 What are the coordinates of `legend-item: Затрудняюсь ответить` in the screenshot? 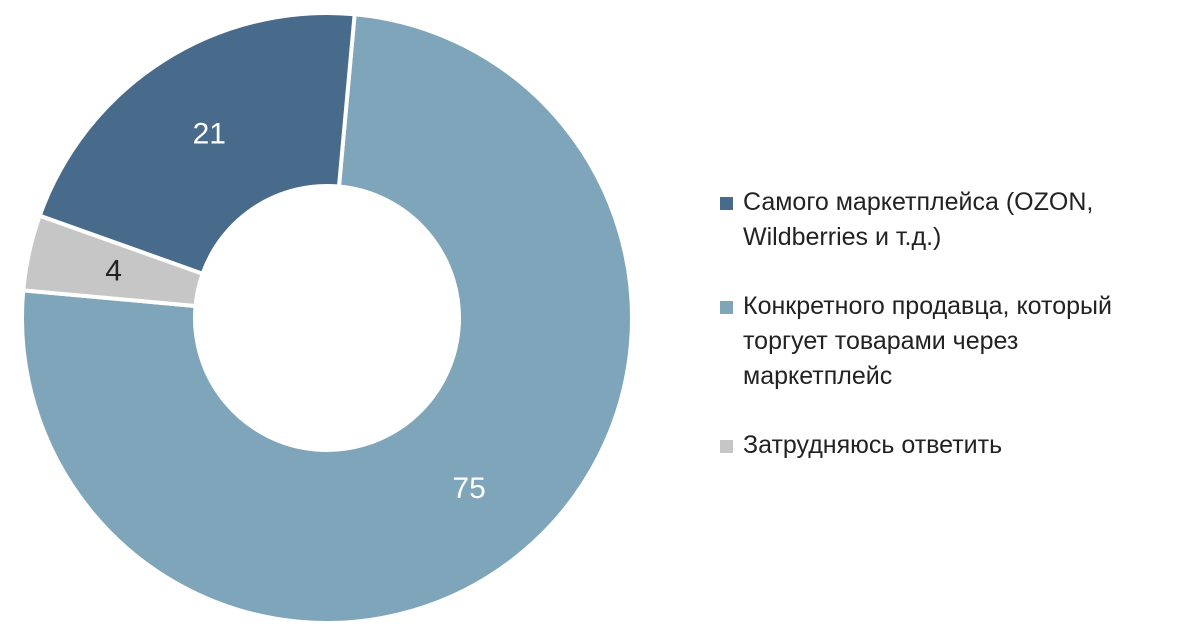 It's located at (955, 445).